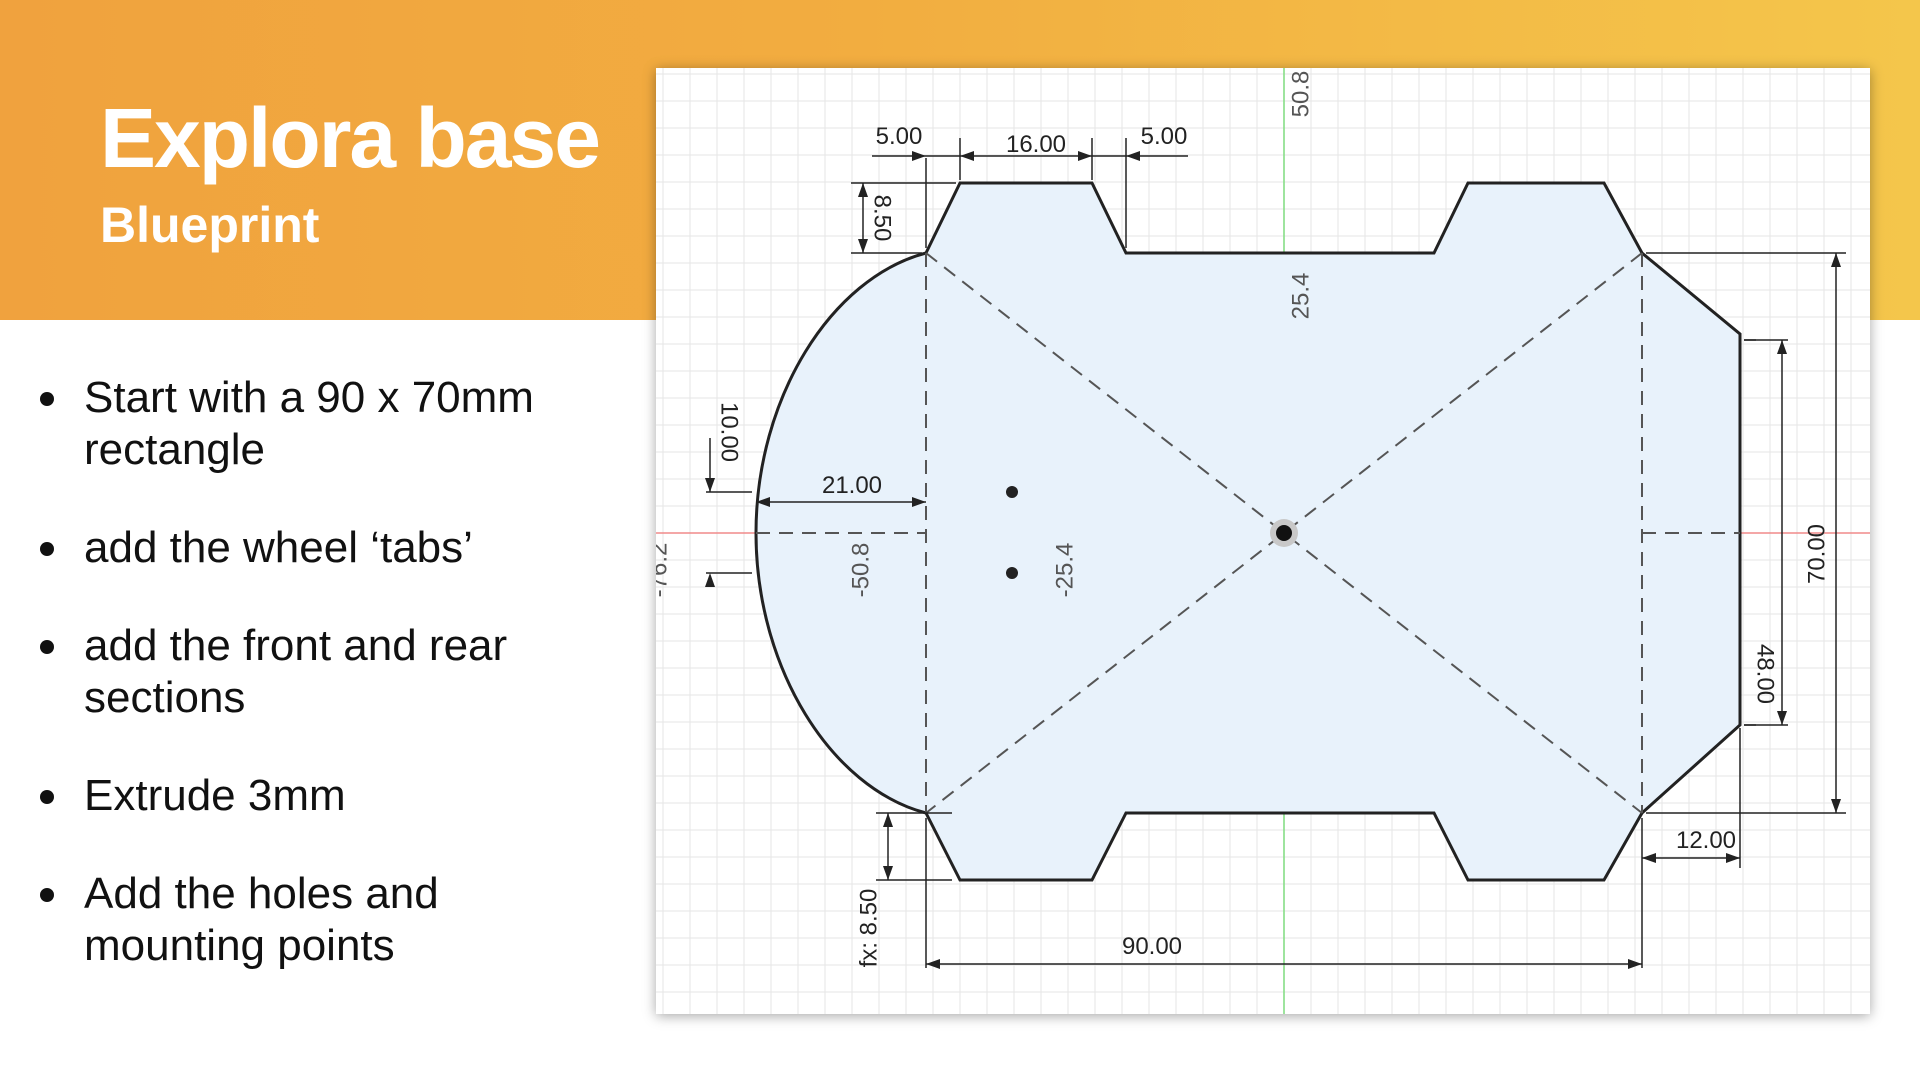 This screenshot has height=1080, width=1920. What do you see at coordinates (852, 485) in the screenshot?
I see `dim-arc-offset: 21.00` at bounding box center [852, 485].